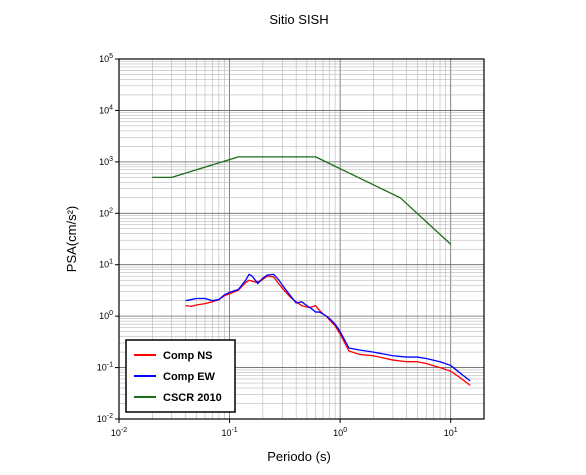 This screenshot has width=586, height=475. What do you see at coordinates (110, 416) in the screenshot?
I see `y-tick-exponent: -2` at bounding box center [110, 416].